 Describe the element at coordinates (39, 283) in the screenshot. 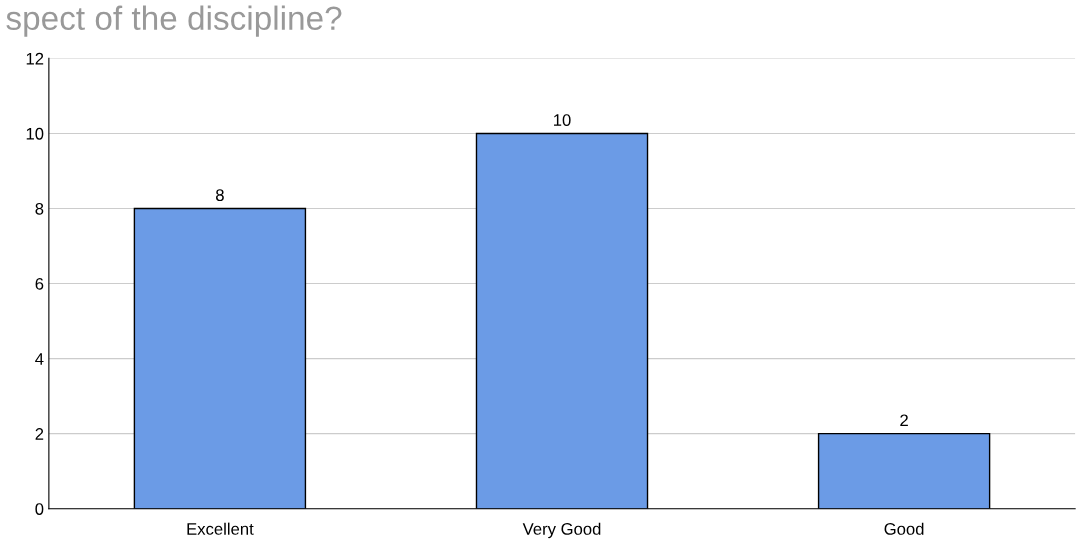

I see `y-tick-label: 6` at that location.